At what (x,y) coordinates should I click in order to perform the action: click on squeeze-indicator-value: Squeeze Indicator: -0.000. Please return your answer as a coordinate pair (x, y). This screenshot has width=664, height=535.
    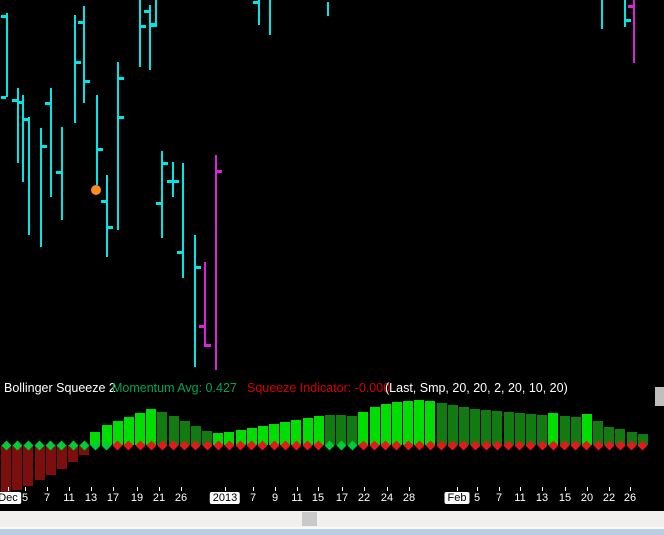
    Looking at the image, I should click on (319, 388).